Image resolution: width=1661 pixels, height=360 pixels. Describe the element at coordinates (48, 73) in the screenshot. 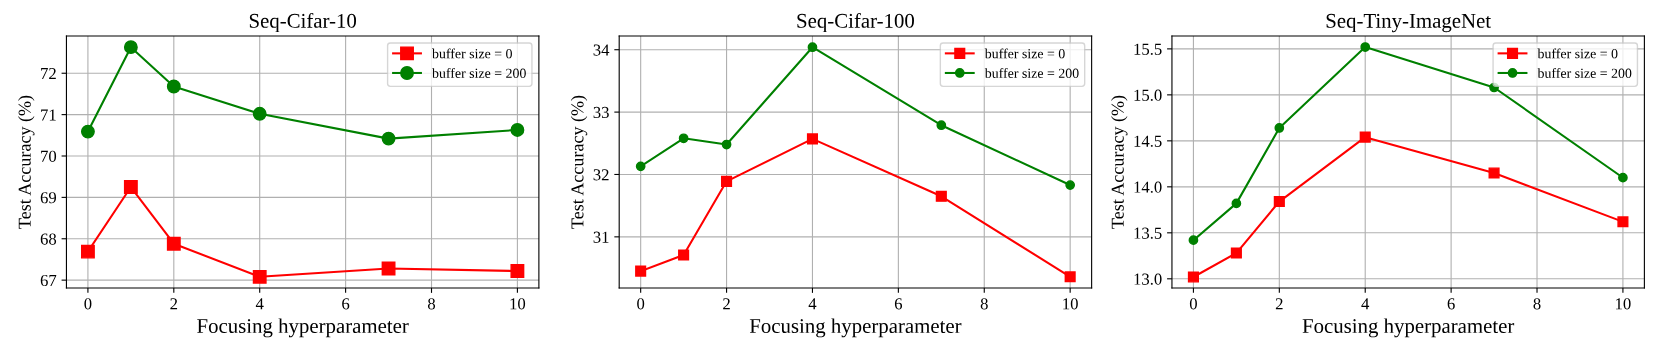

I see `y-tick-label: 72` at that location.